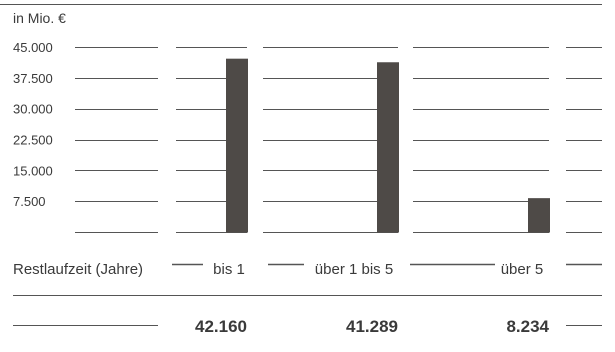 The height and width of the screenshot is (352, 615). What do you see at coordinates (33, 124) in the screenshot?
I see `y-axis-tick-labels: 45.000 37.500 30.000 22.500 15.000 7.500` at bounding box center [33, 124].